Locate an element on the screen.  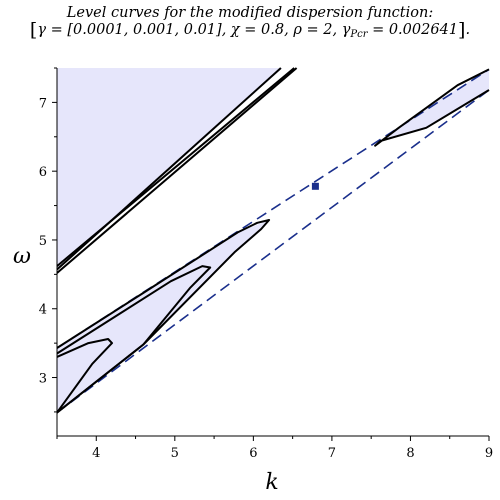
x-tick-label: 8 is located at coordinates (410, 453).